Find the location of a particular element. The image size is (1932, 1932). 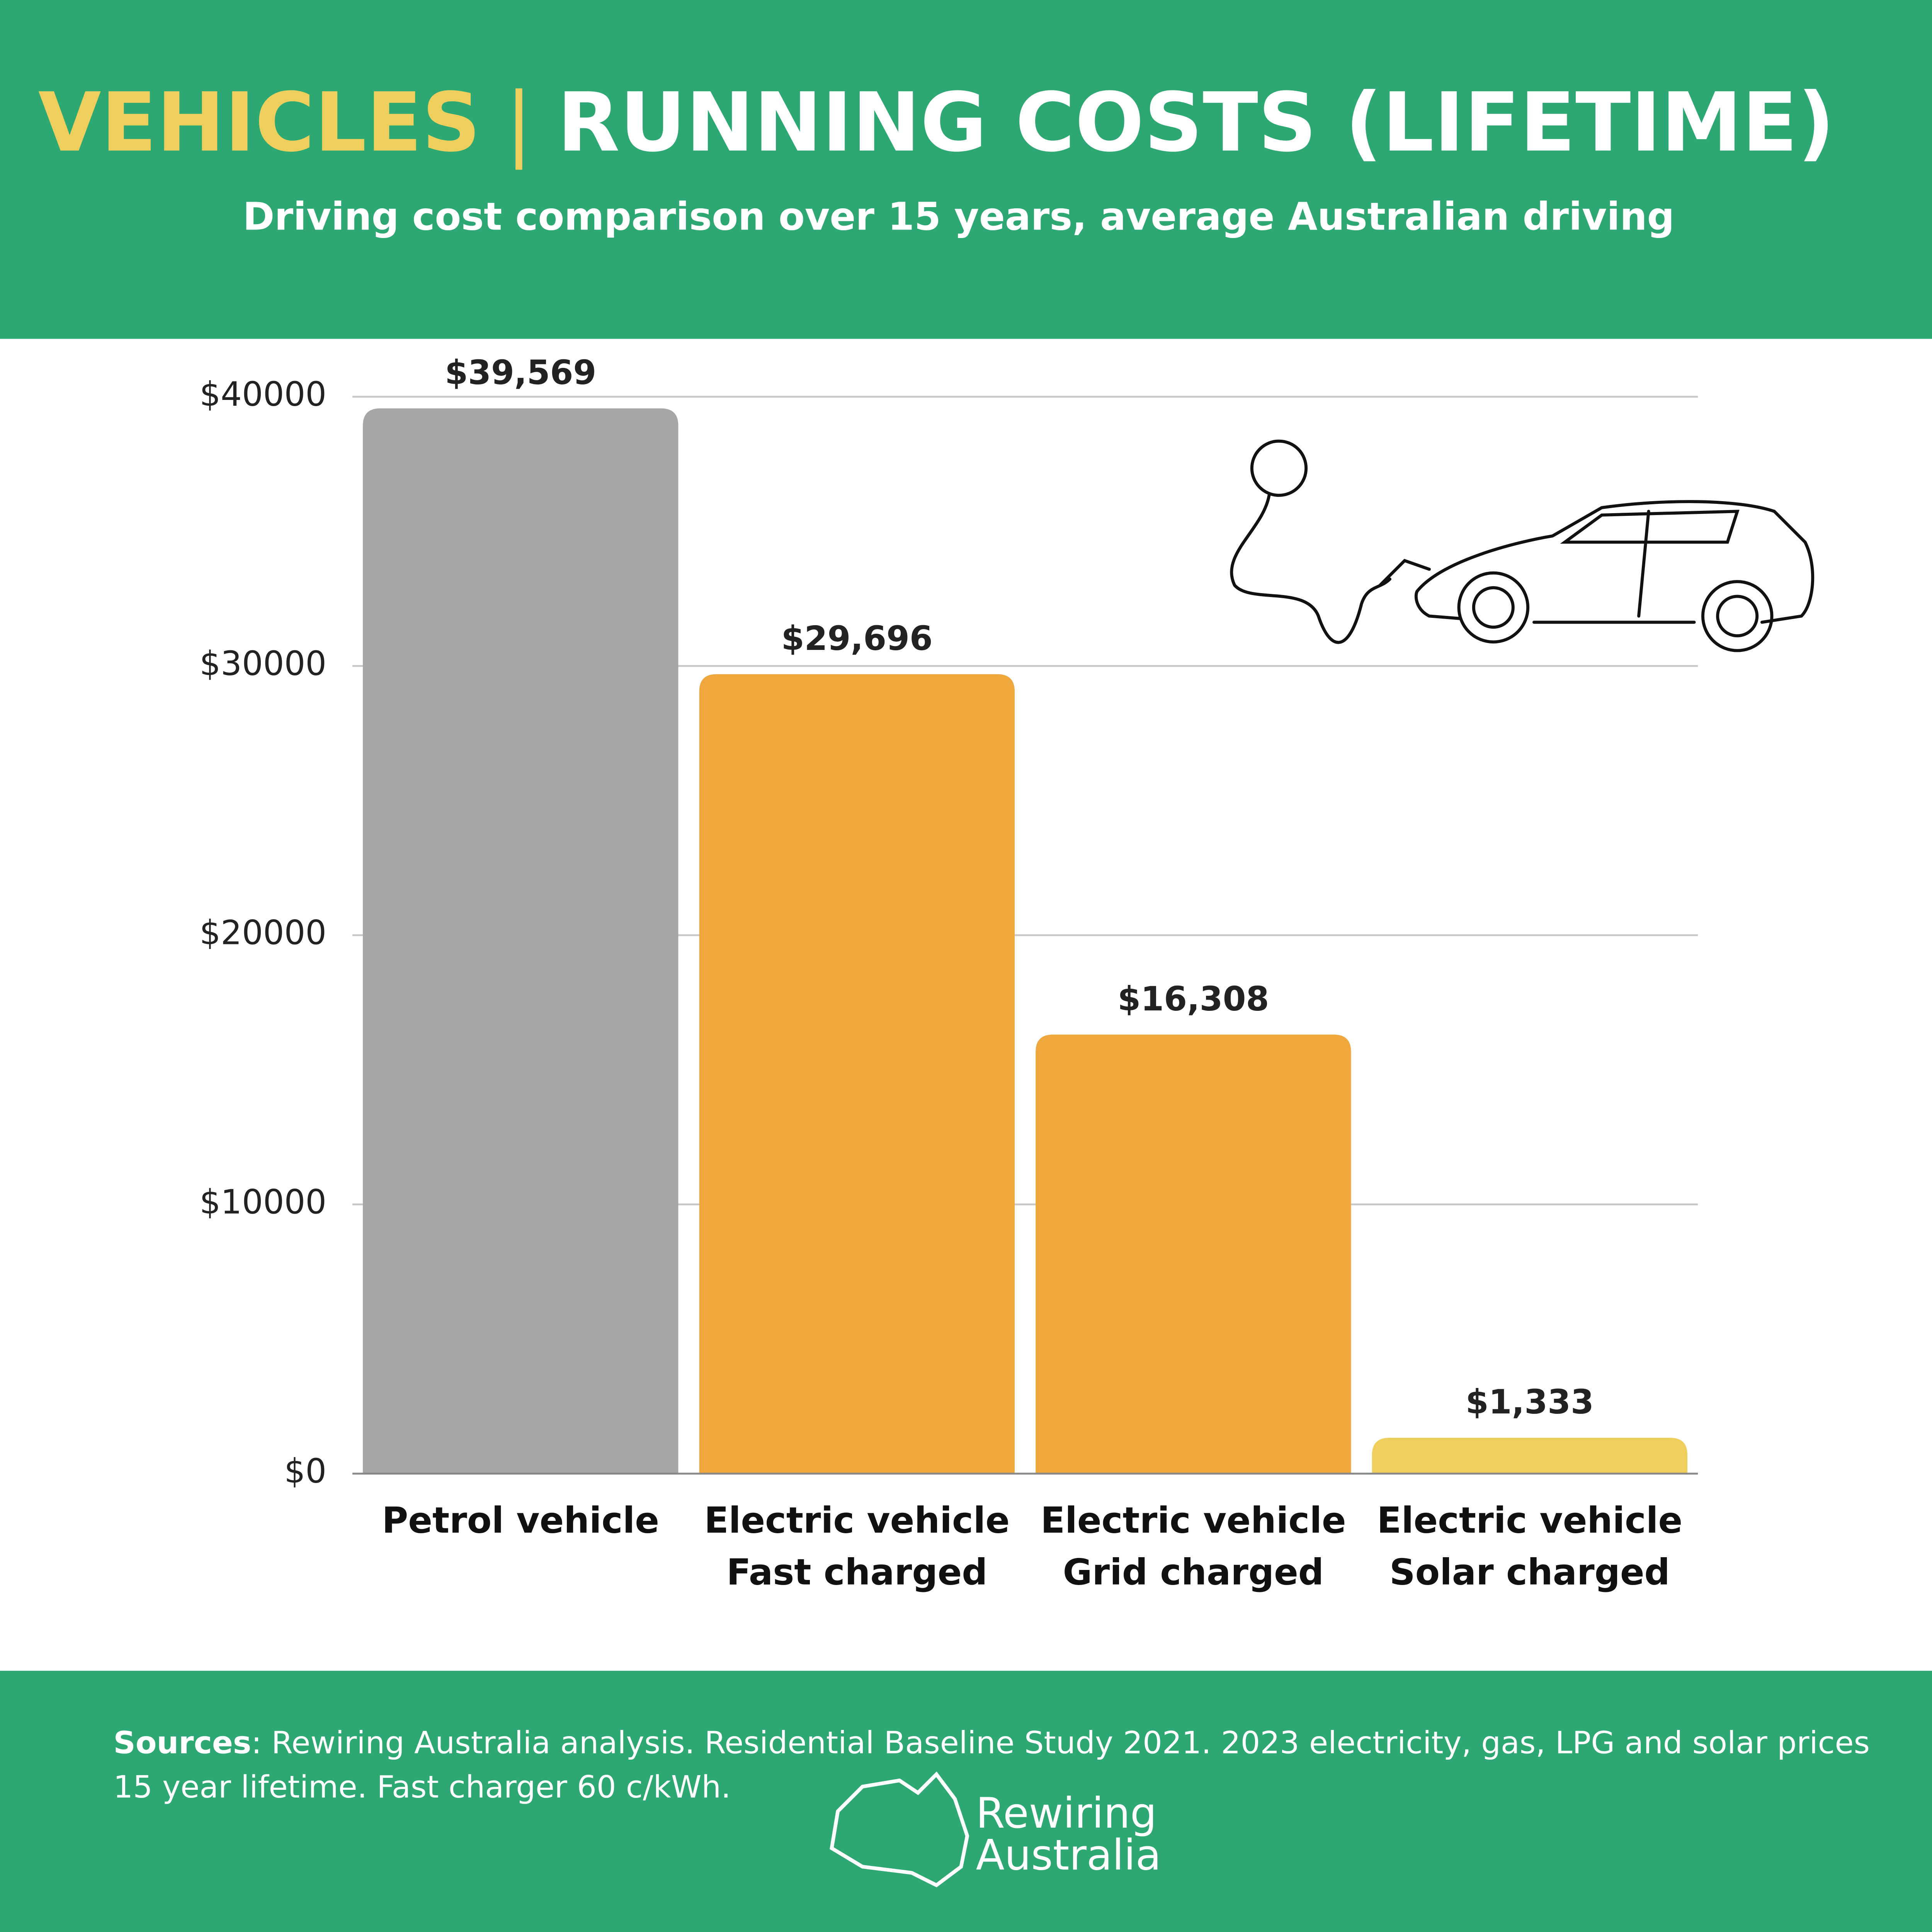

footer-band is located at coordinates (966, 1801).